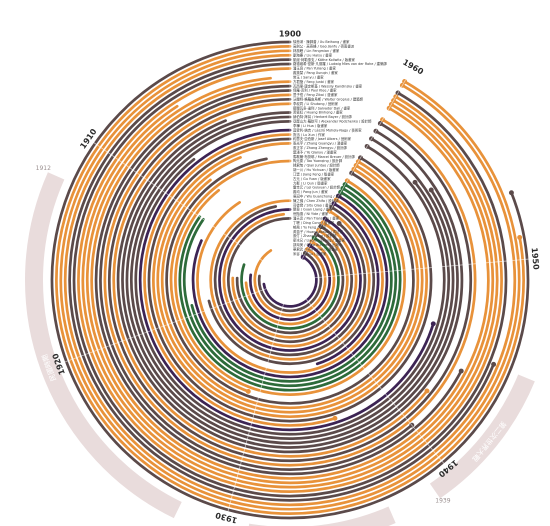 The image size is (550, 526). What do you see at coordinates (322, 138) in the screenshot?
I see `person-label-22: 約瑟夫·亞伯斯 / Josef Albers / 藝術家` at bounding box center [322, 138].